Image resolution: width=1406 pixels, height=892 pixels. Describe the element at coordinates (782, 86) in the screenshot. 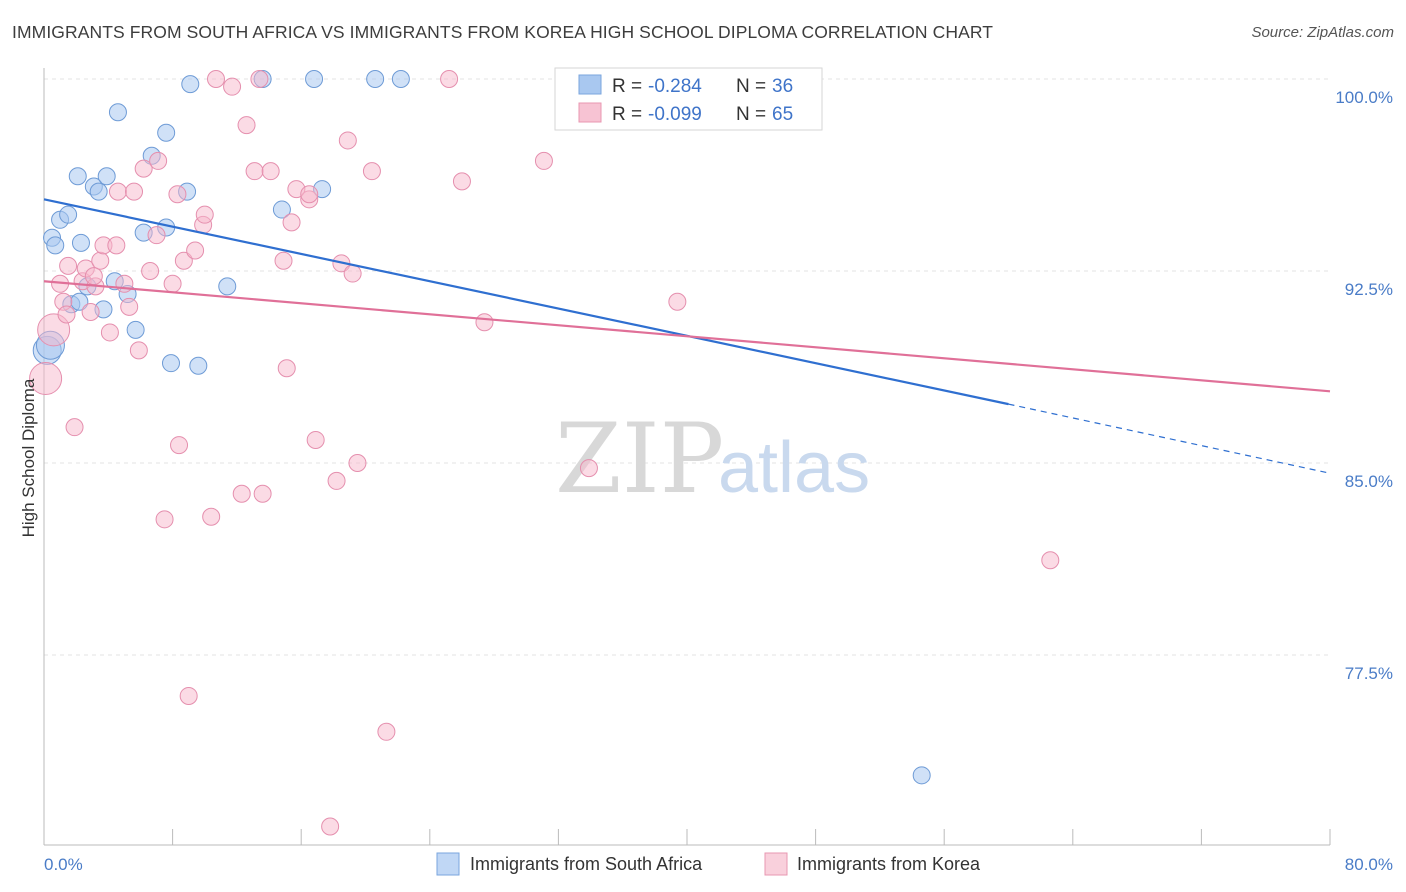

I see `legend-n-value-1: 36` at that location.